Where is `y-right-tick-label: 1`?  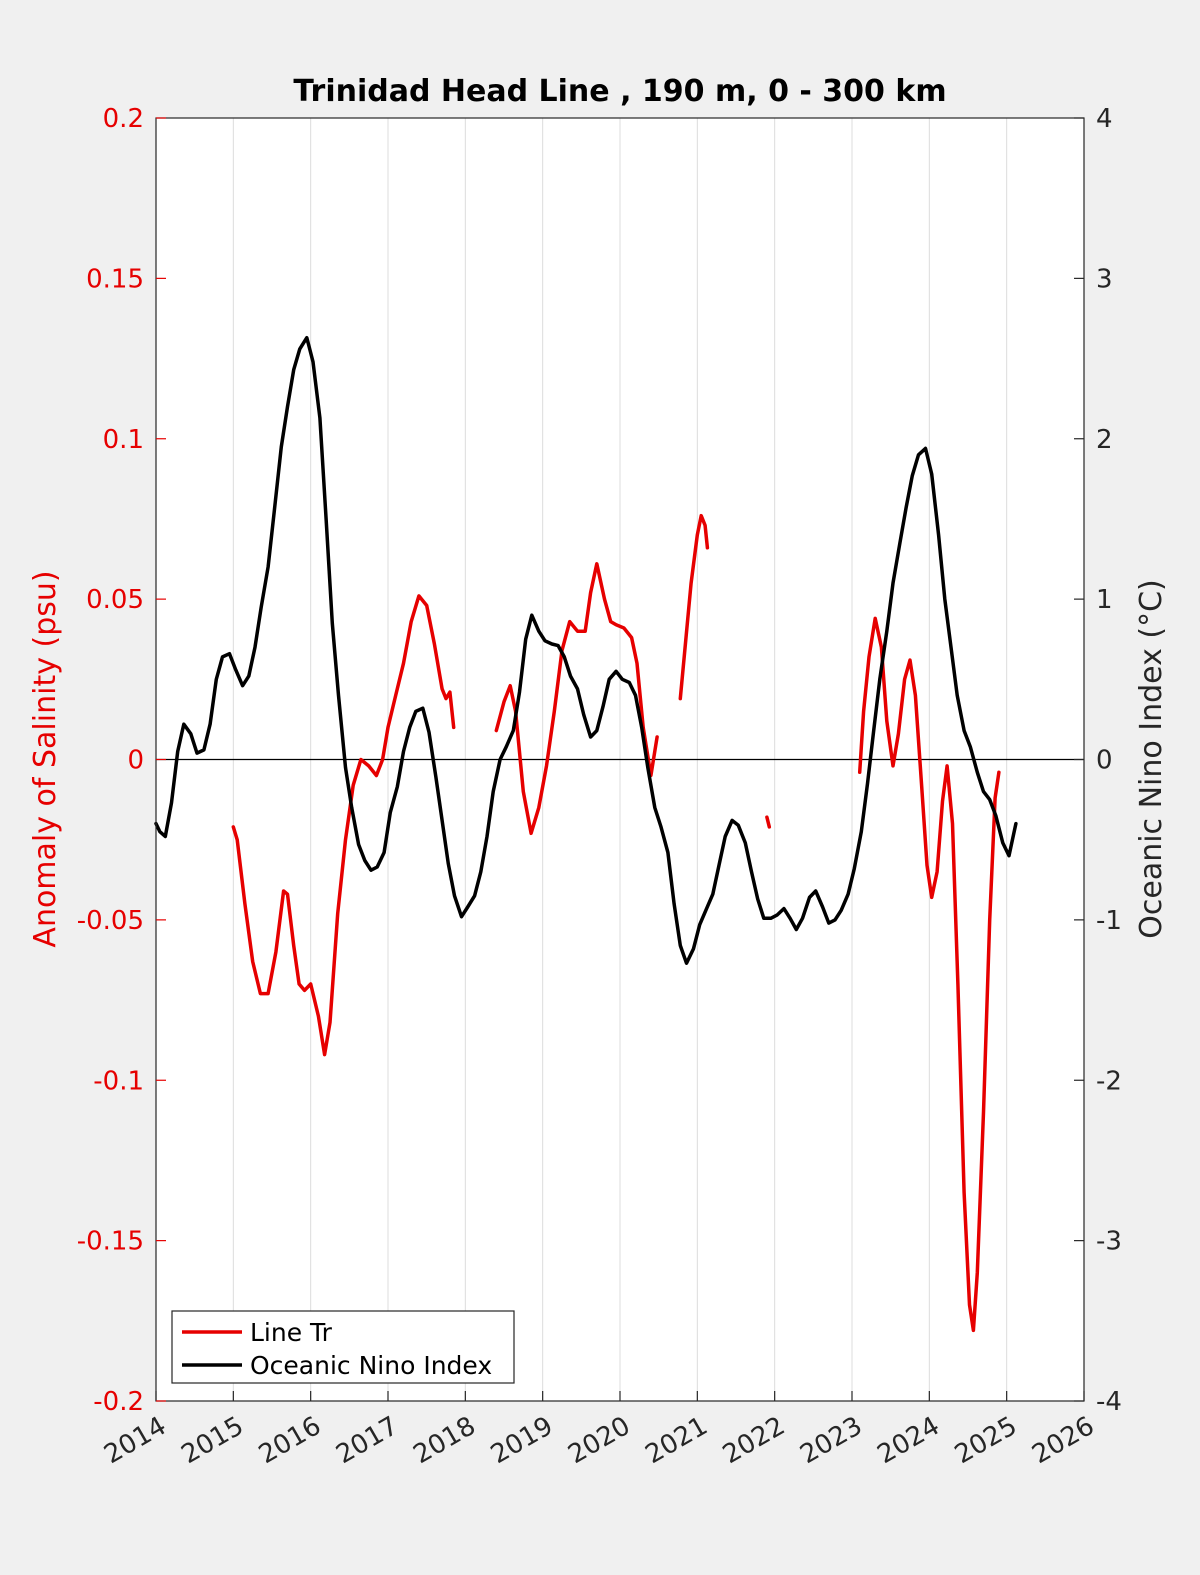
y-right-tick-label: 1 is located at coordinates (1104, 600).